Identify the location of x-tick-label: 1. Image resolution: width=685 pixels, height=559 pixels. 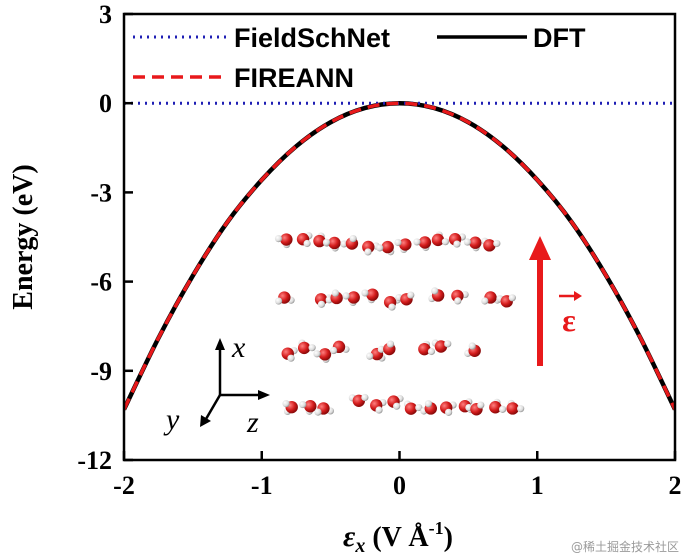
(537, 485).